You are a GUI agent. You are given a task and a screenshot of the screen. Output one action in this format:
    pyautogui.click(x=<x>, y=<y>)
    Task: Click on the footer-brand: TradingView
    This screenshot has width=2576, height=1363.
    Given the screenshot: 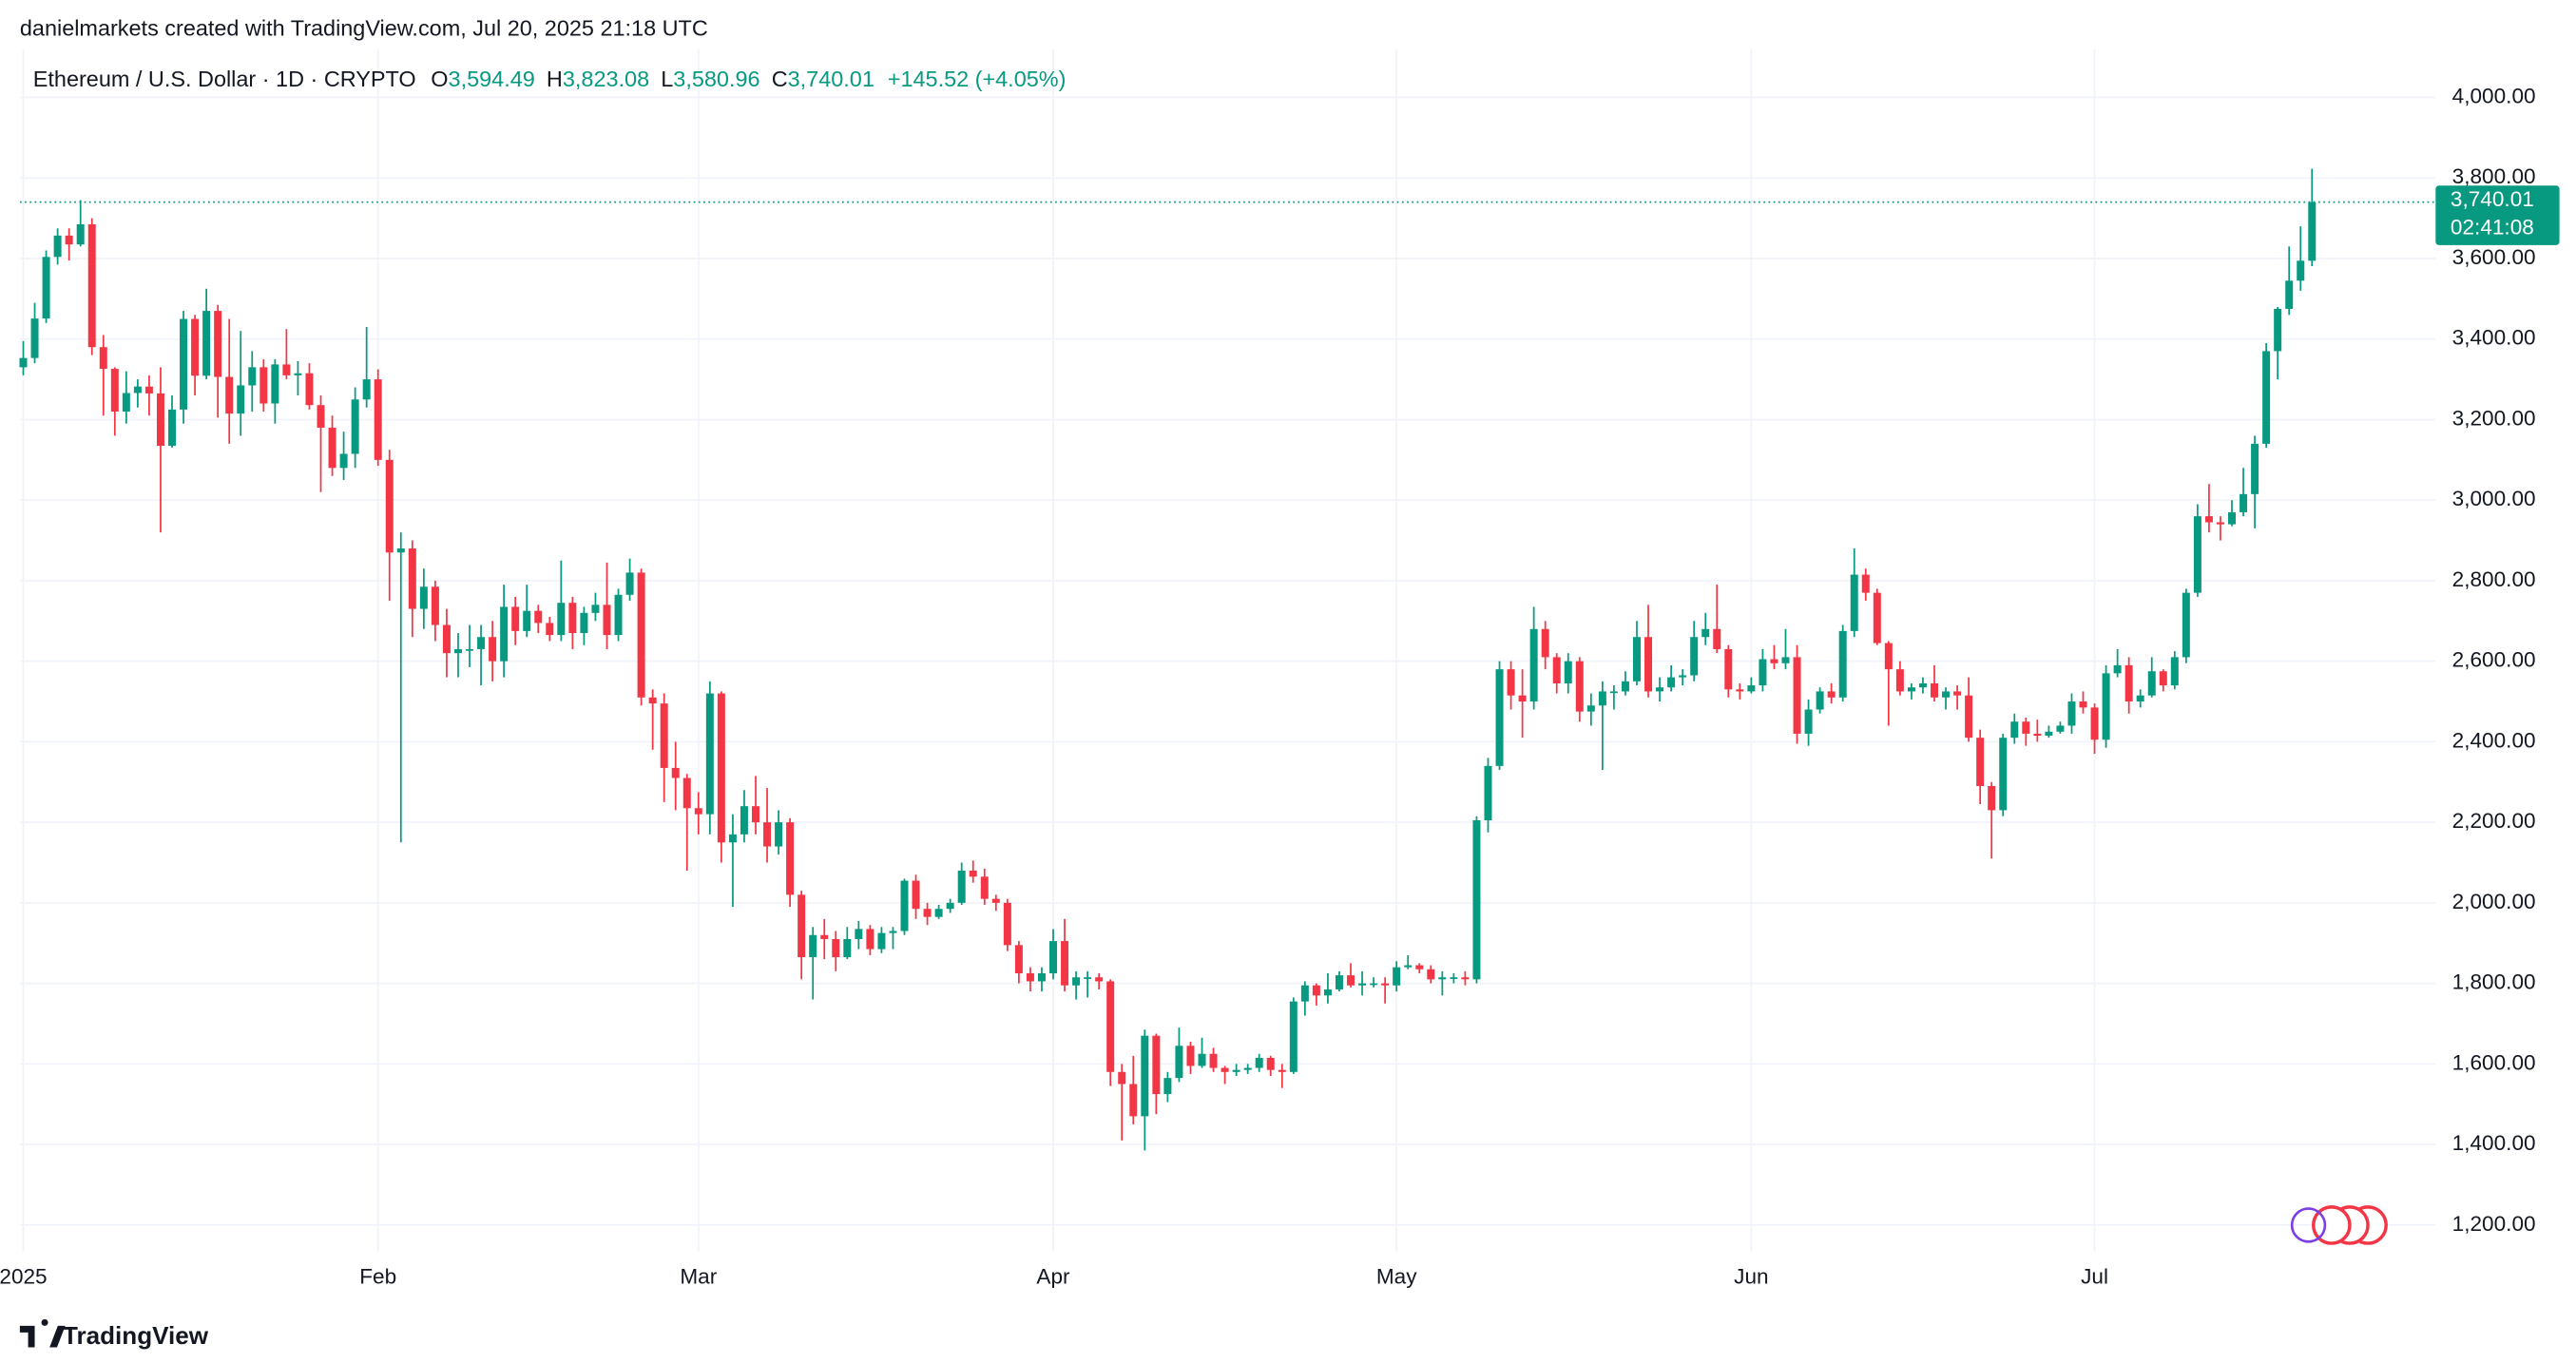 What is the action you would take?
    pyautogui.click(x=136, y=1335)
    